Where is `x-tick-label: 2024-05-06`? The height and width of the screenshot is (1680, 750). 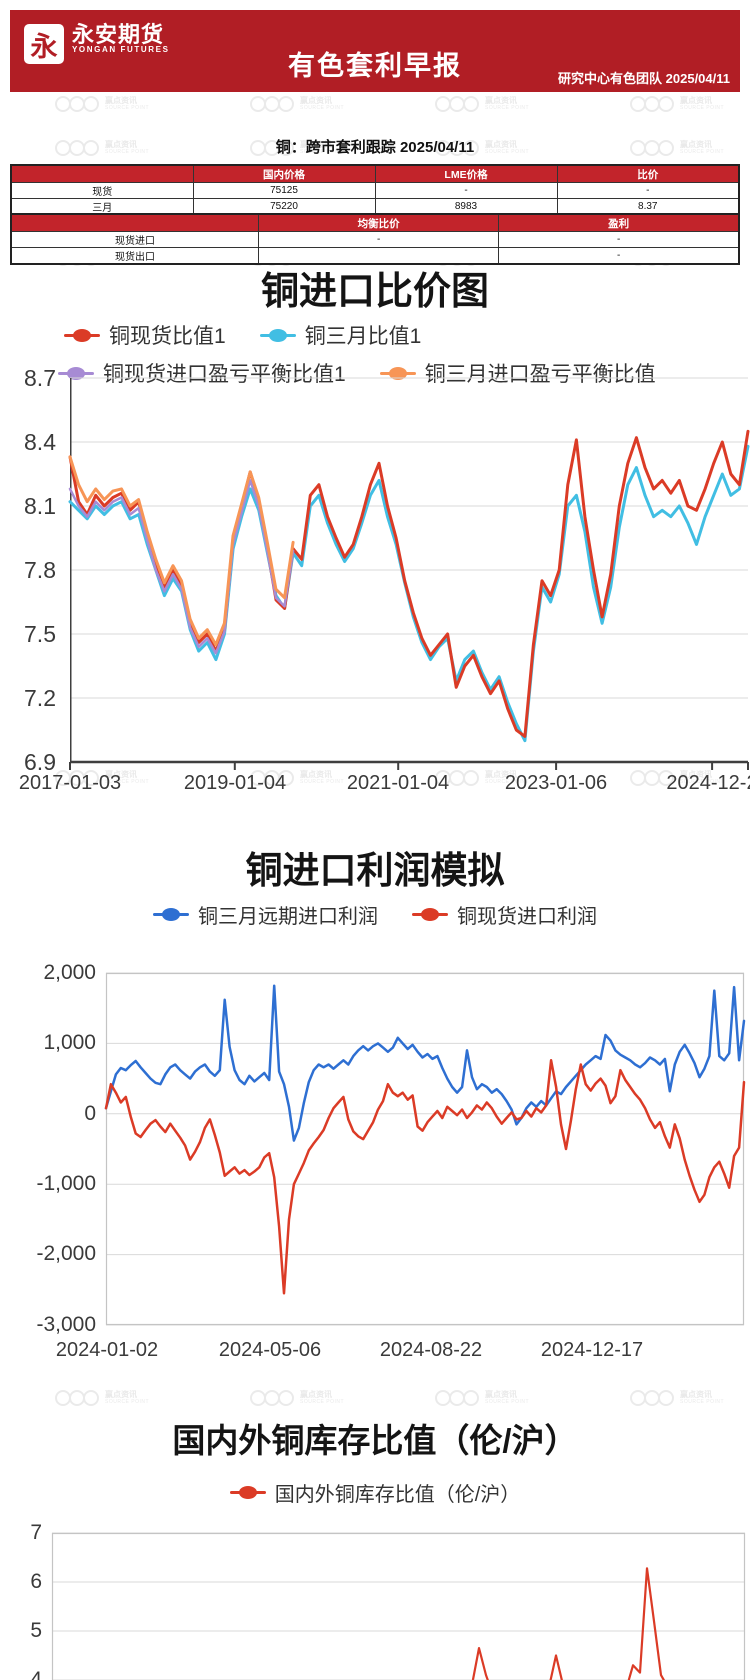
x-tick-label: 2024-05-06 is located at coordinates (270, 1350).